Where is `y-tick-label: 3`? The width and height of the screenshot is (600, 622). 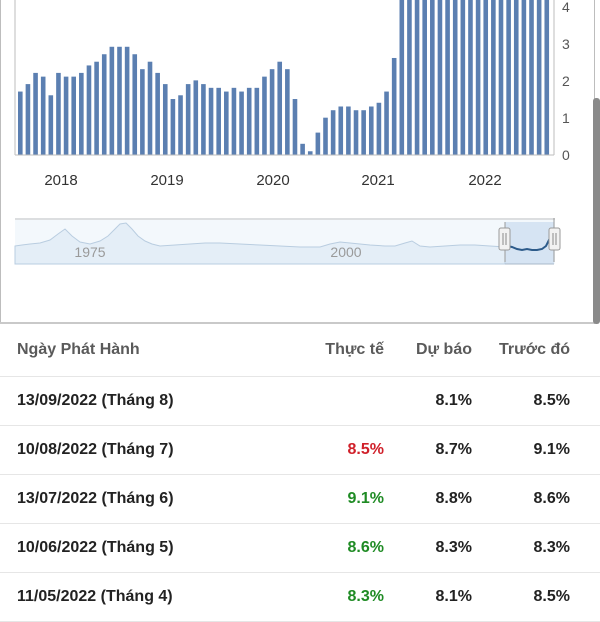 y-tick-label: 3 is located at coordinates (566, 44).